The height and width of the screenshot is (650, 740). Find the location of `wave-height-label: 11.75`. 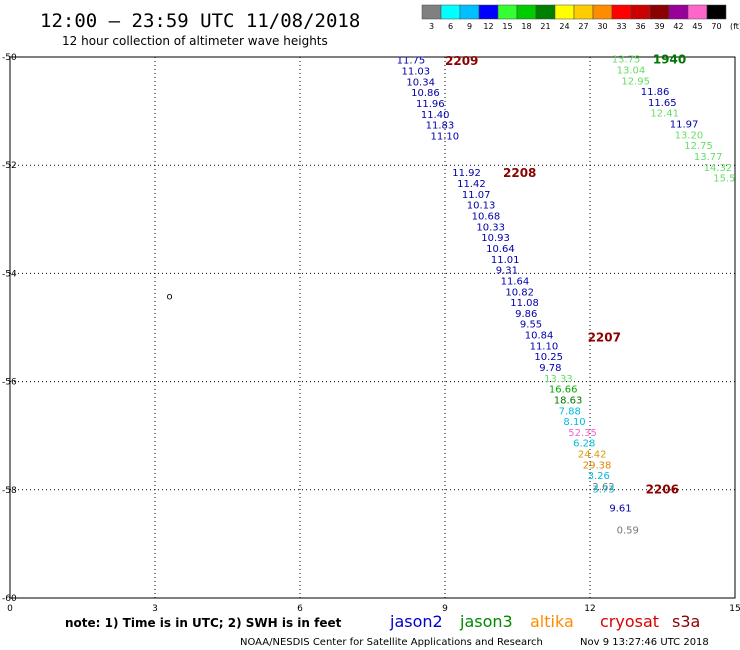

wave-height-label: 11.75 is located at coordinates (411, 61).